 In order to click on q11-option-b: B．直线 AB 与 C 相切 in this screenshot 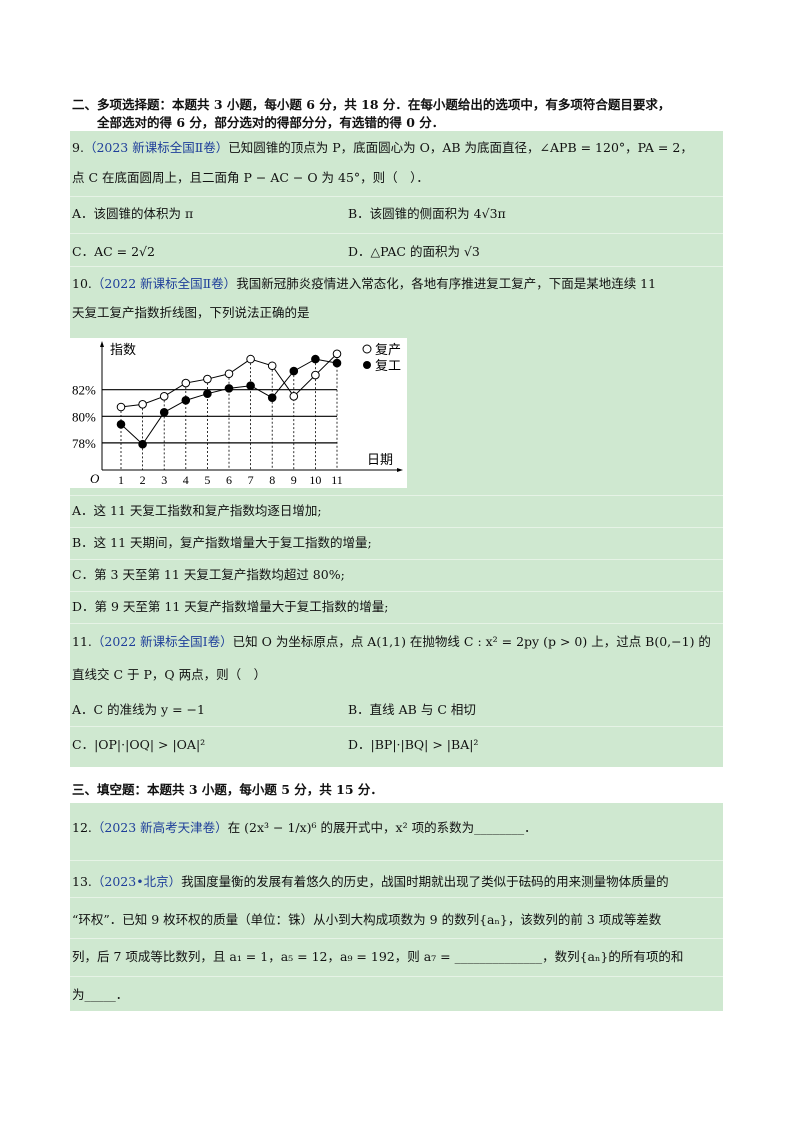, I will do `click(412, 709)`.